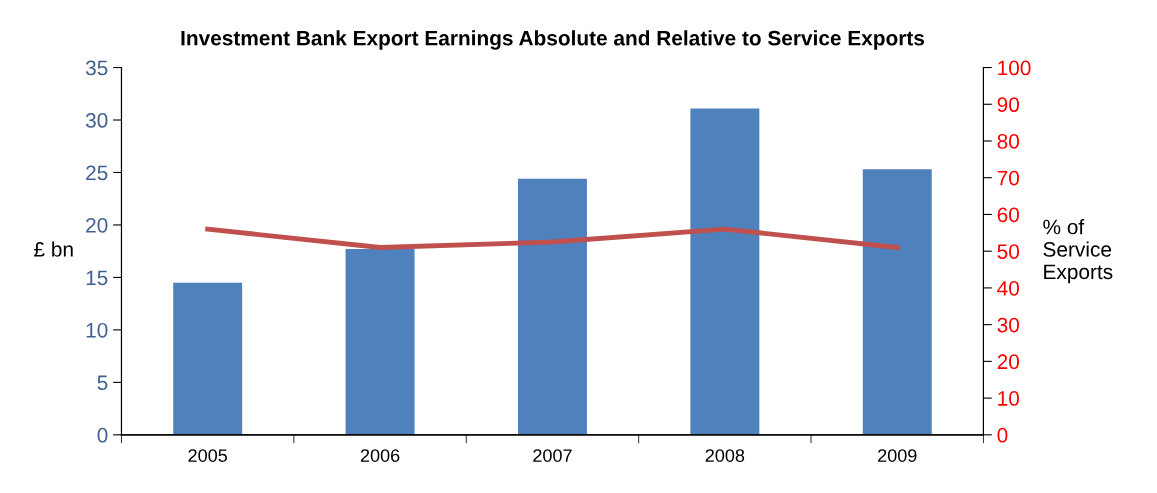 The width and height of the screenshot is (1157, 493). What do you see at coordinates (96, 68) in the screenshot?
I see `y-tick-label: 35` at bounding box center [96, 68].